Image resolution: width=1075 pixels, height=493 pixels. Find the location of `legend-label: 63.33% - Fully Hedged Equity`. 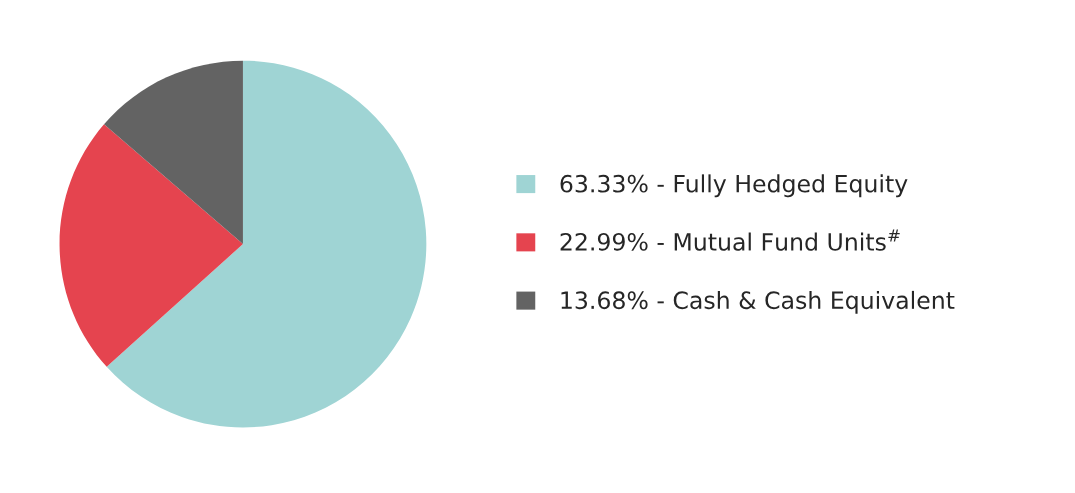

legend-label: 63.33% - Fully Hedged Equity is located at coordinates (734, 186).